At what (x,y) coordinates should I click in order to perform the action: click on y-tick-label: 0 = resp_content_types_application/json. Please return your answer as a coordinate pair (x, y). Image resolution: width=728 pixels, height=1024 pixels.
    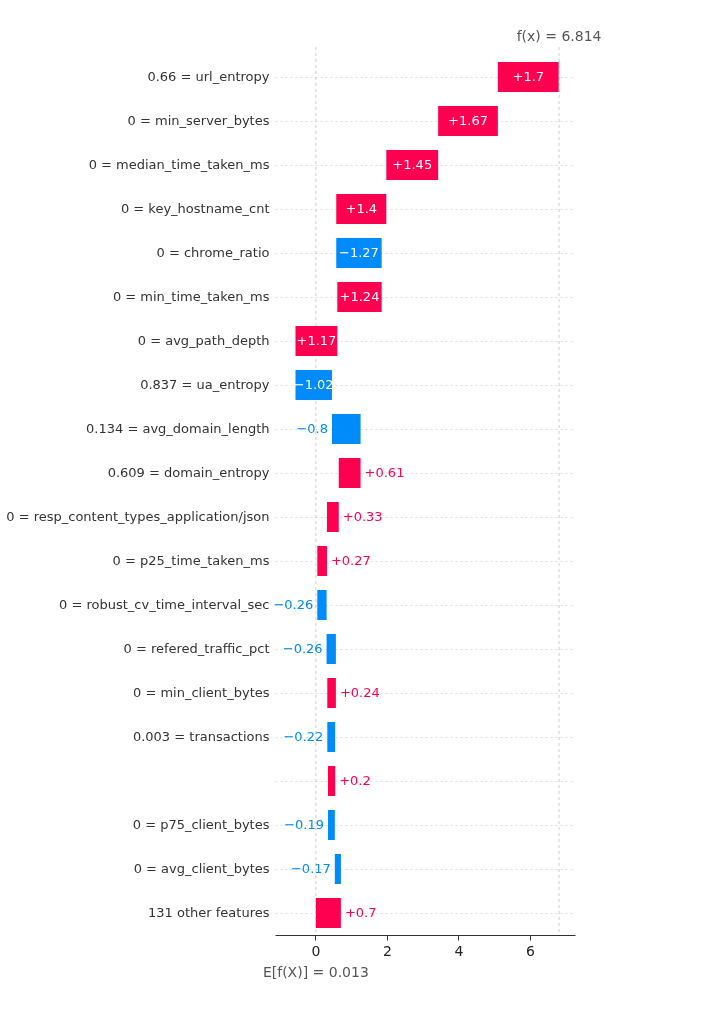
    Looking at the image, I should click on (138, 516).